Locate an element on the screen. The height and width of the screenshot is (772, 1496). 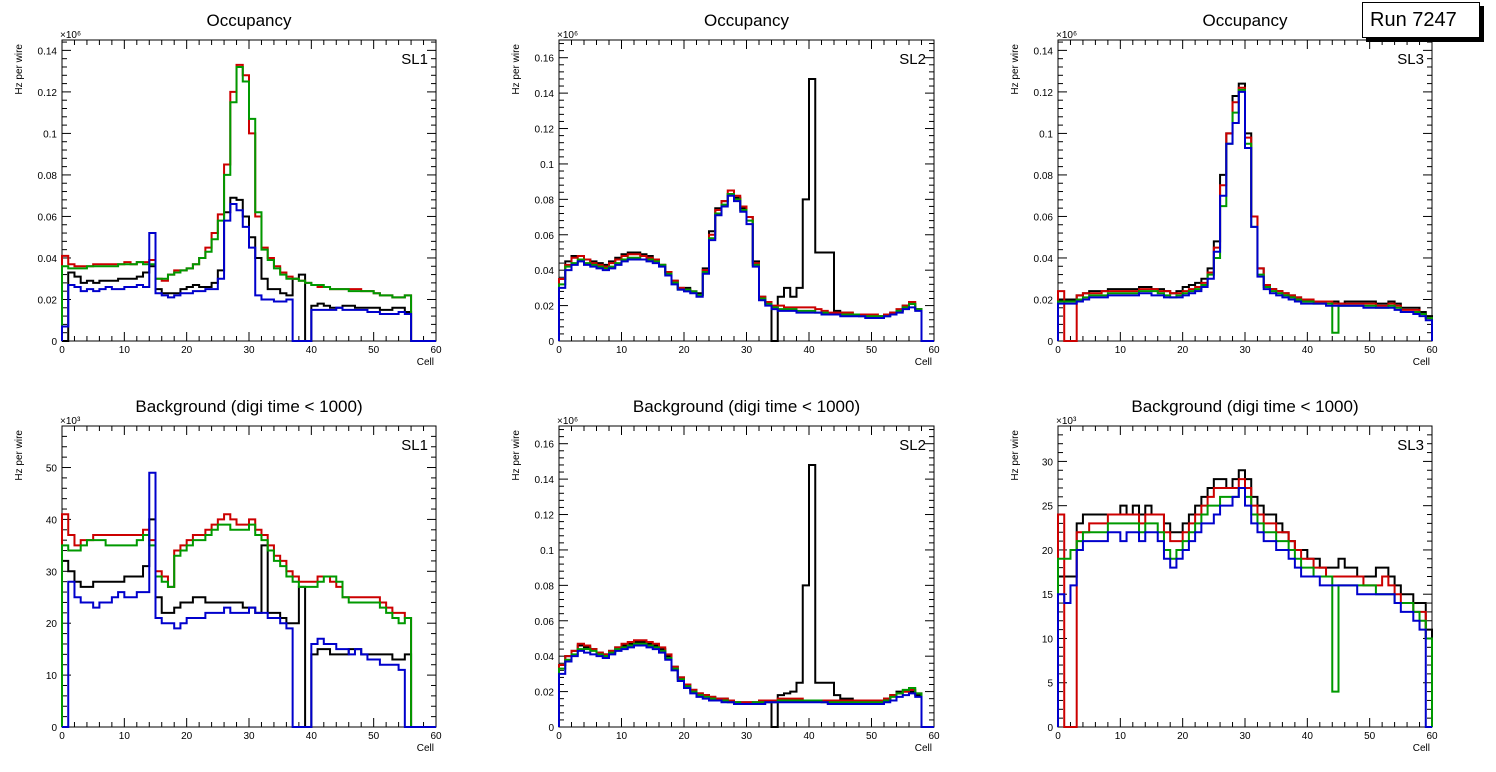
y-tick-label: 0.04 is located at coordinates (48, 259).